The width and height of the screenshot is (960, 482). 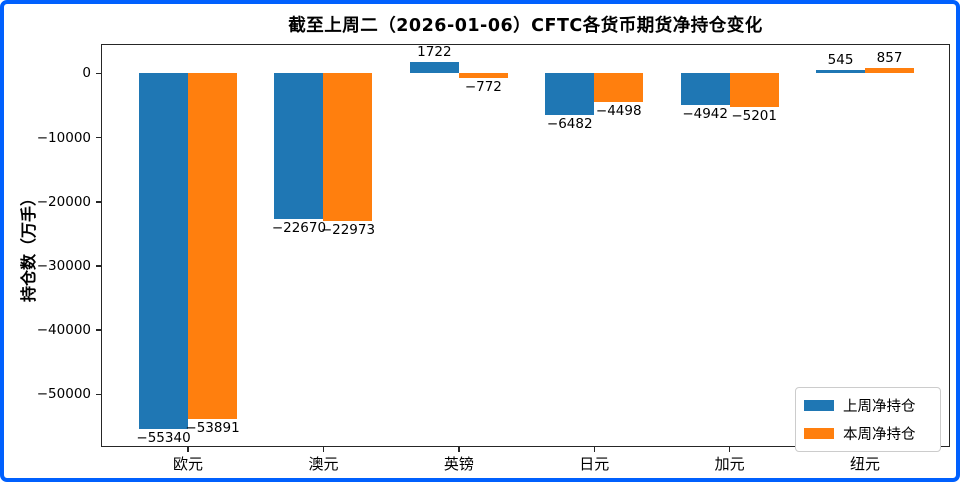 I want to click on bar-value-label: −22670, so click(x=299, y=227).